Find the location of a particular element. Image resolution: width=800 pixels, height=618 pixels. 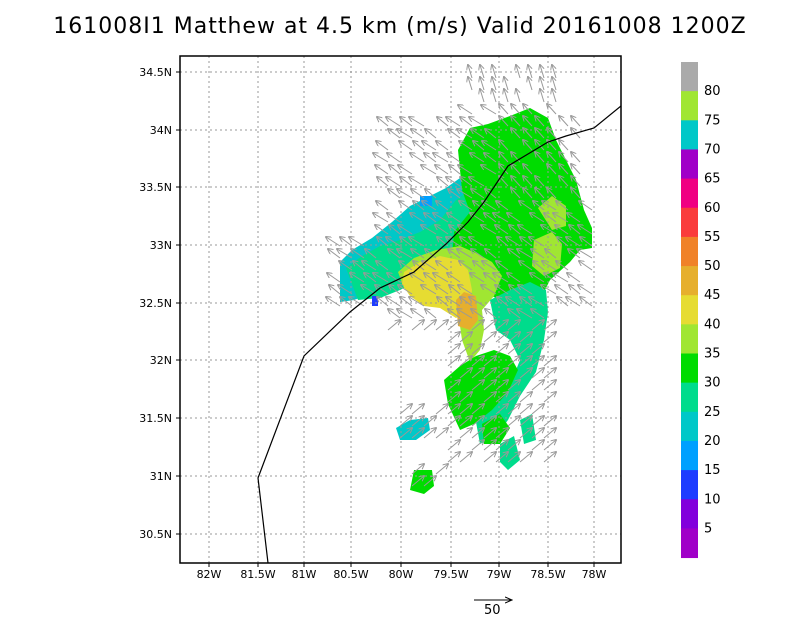

colorbar-label: 25 is located at coordinates (712, 412).